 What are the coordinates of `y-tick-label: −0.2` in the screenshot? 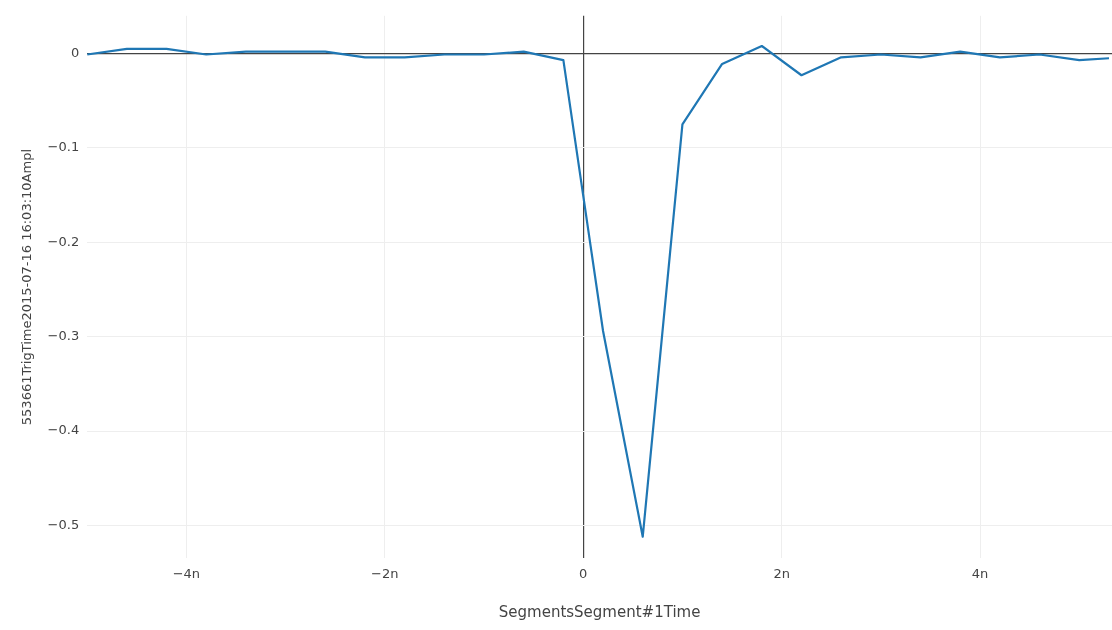 It's located at (63, 241).